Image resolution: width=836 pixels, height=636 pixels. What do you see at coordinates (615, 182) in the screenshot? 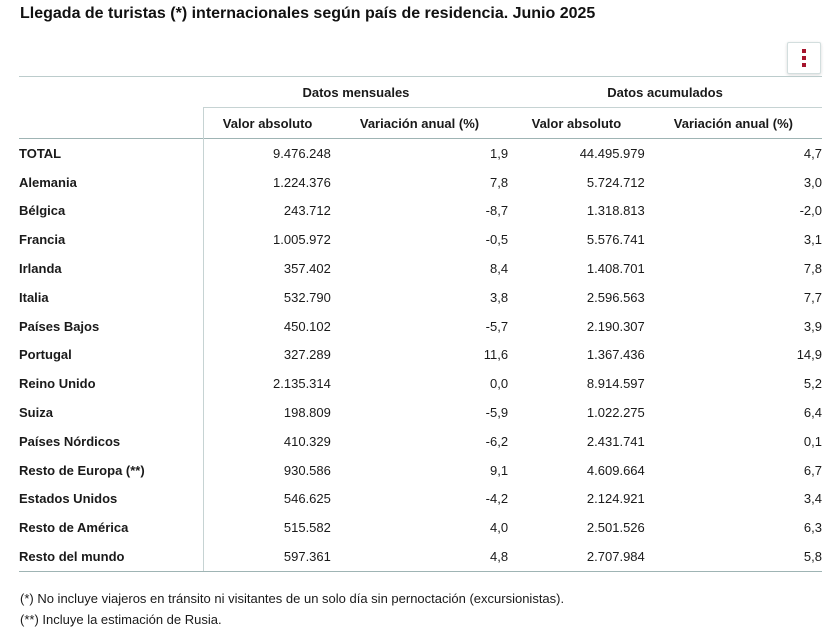
I see `table-cell: 5.724.712` at bounding box center [615, 182].